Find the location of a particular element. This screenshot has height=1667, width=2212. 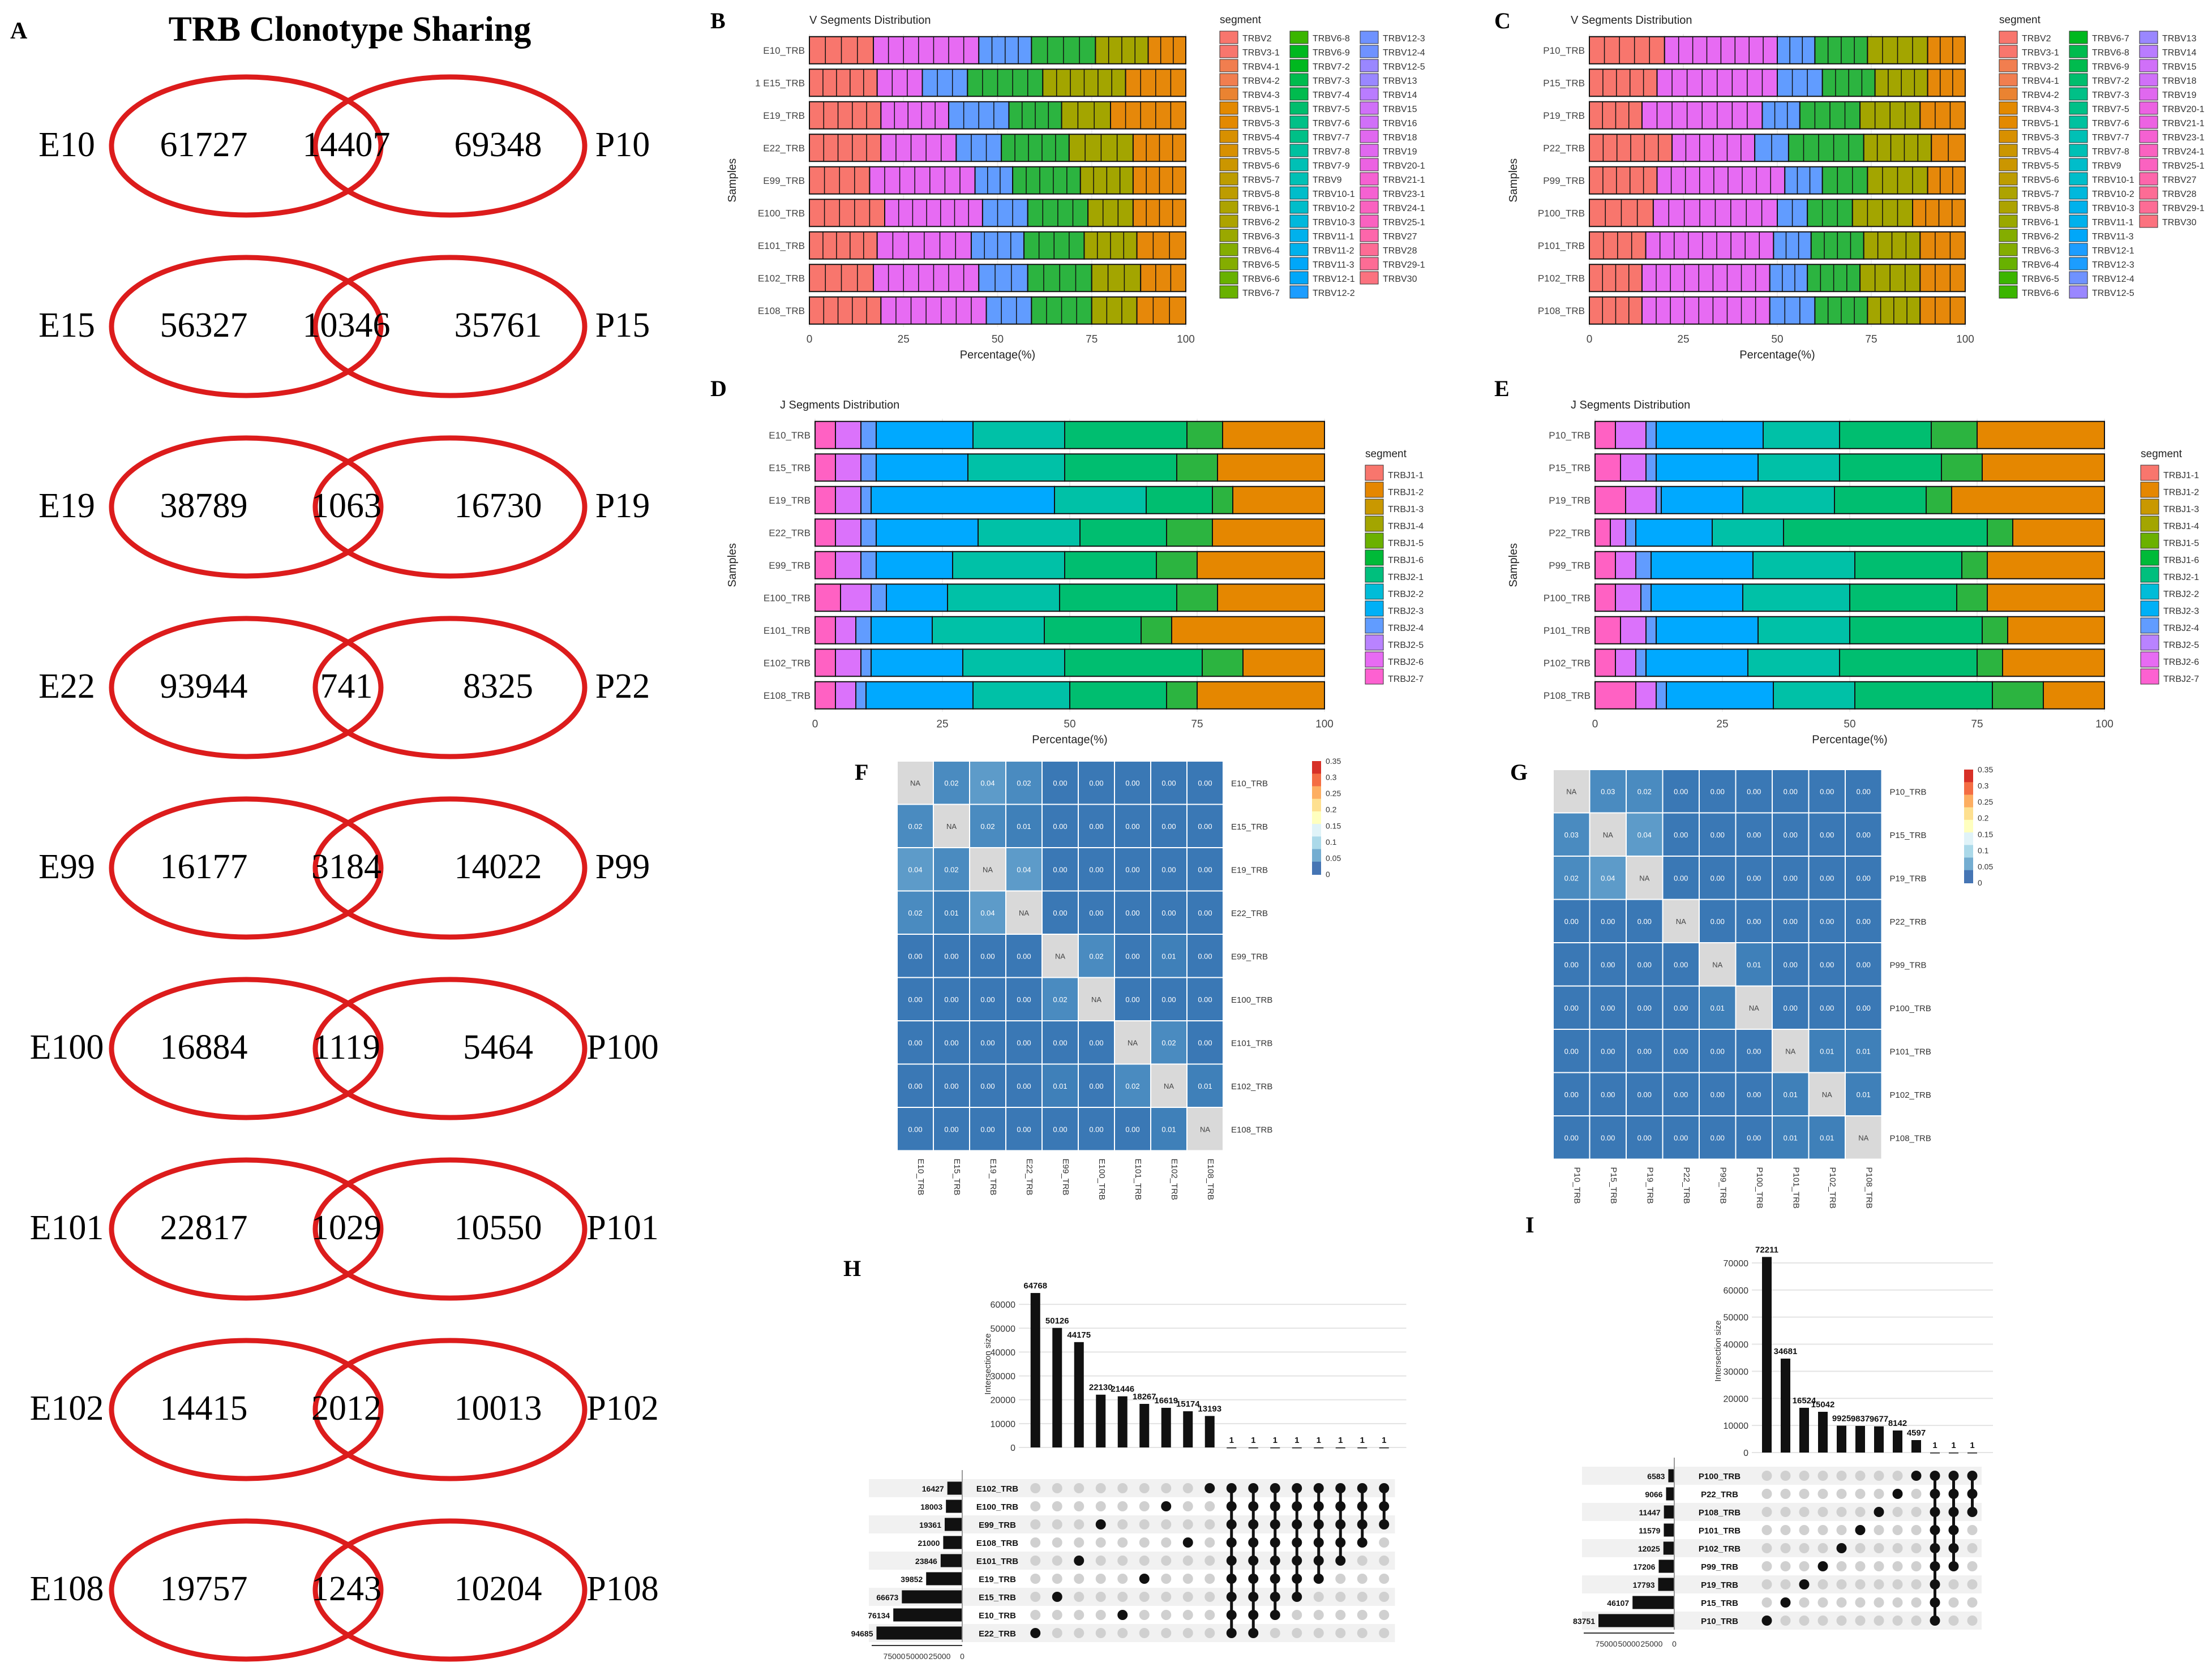

set-label: P15_TRB is located at coordinates (1720, 1603).